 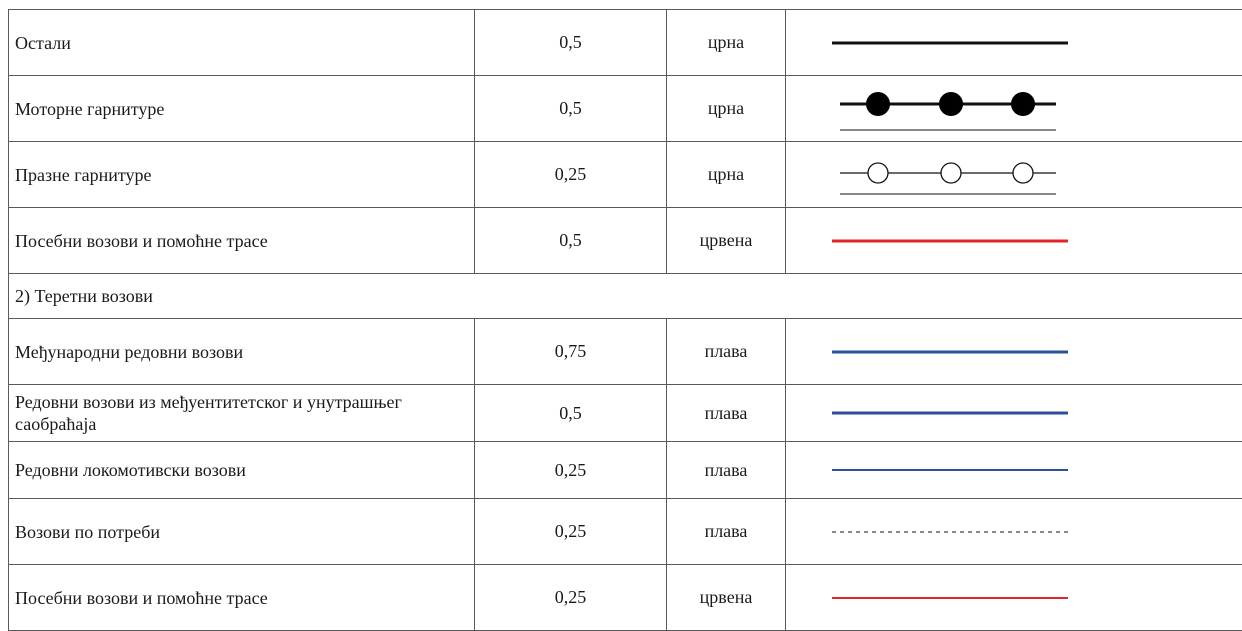 I want to click on train-type-label: Остали, so click(x=242, y=43).